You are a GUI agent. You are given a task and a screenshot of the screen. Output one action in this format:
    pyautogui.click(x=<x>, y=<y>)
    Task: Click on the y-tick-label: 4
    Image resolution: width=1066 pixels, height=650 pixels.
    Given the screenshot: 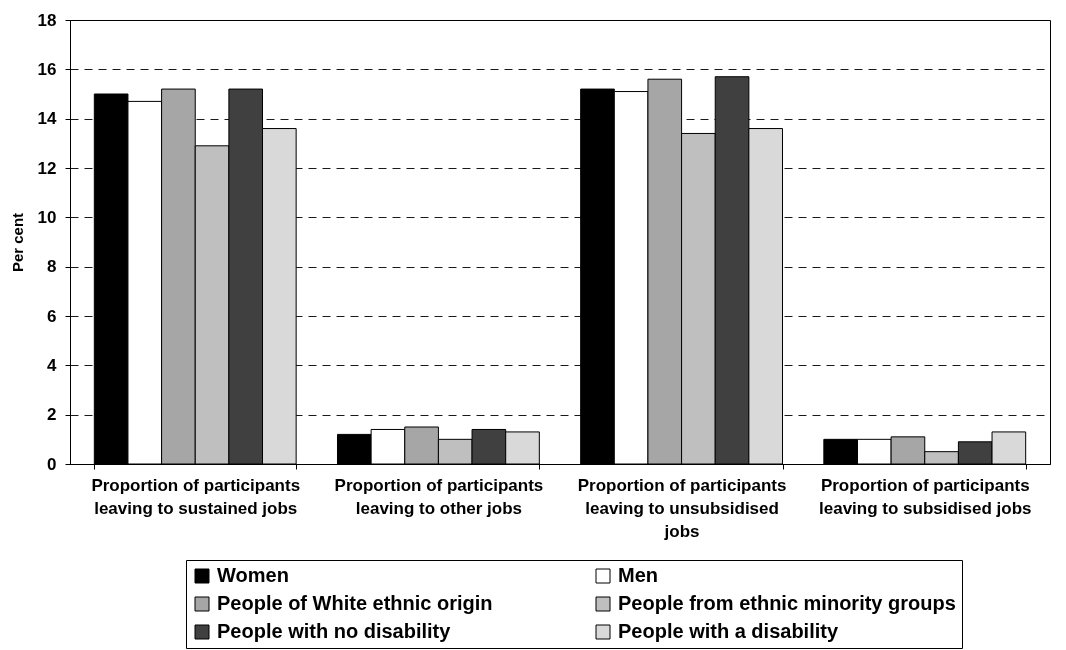 What is the action you would take?
    pyautogui.click(x=52, y=365)
    